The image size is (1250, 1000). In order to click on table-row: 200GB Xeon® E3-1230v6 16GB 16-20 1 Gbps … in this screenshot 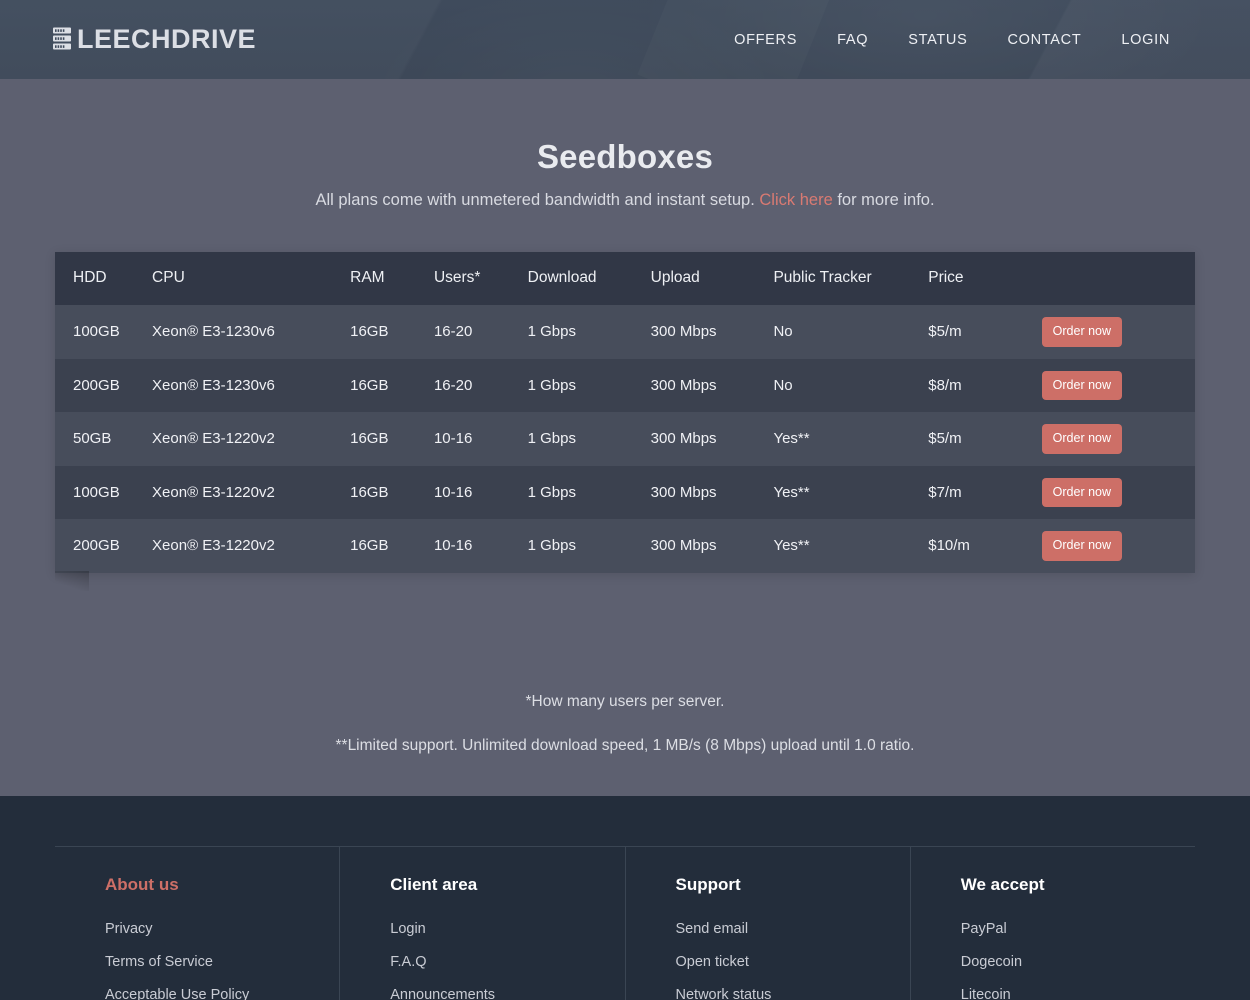, I will do `click(625, 385)`.